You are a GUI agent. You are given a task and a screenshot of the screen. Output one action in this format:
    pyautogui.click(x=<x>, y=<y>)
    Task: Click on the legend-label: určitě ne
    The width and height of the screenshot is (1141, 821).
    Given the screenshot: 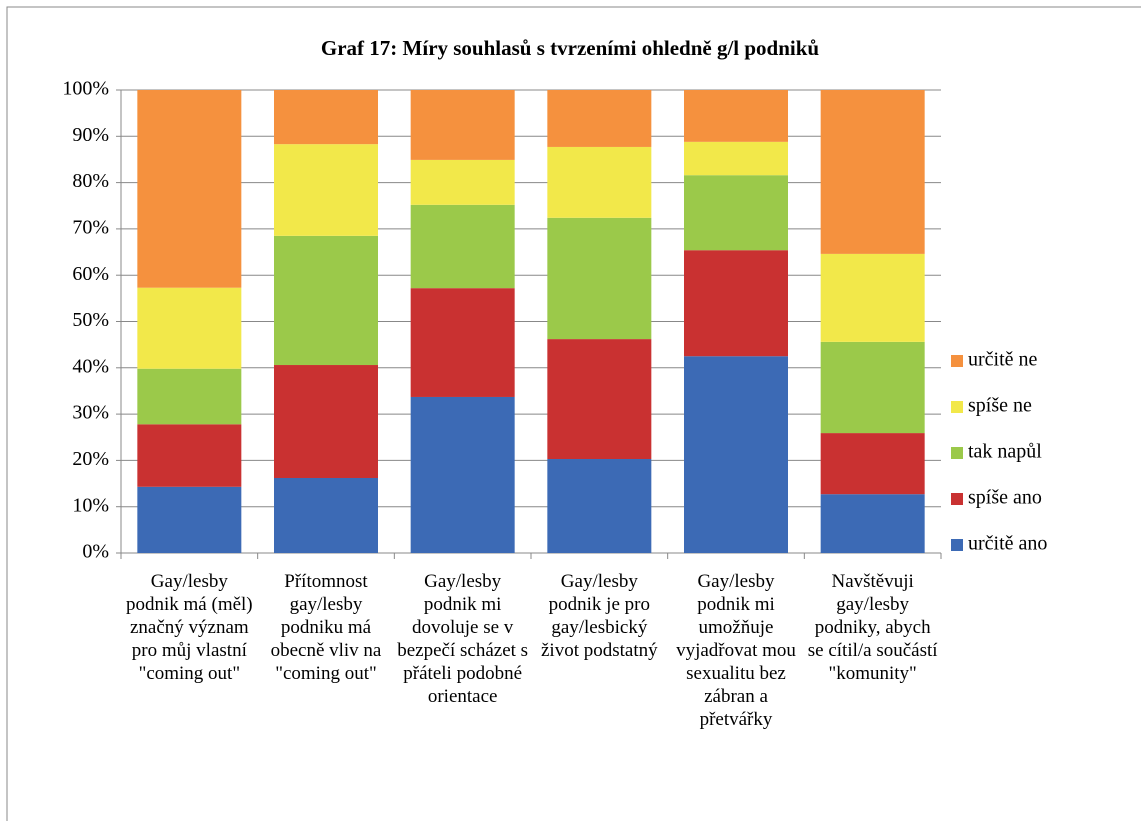 What is the action you would take?
    pyautogui.click(x=1003, y=360)
    